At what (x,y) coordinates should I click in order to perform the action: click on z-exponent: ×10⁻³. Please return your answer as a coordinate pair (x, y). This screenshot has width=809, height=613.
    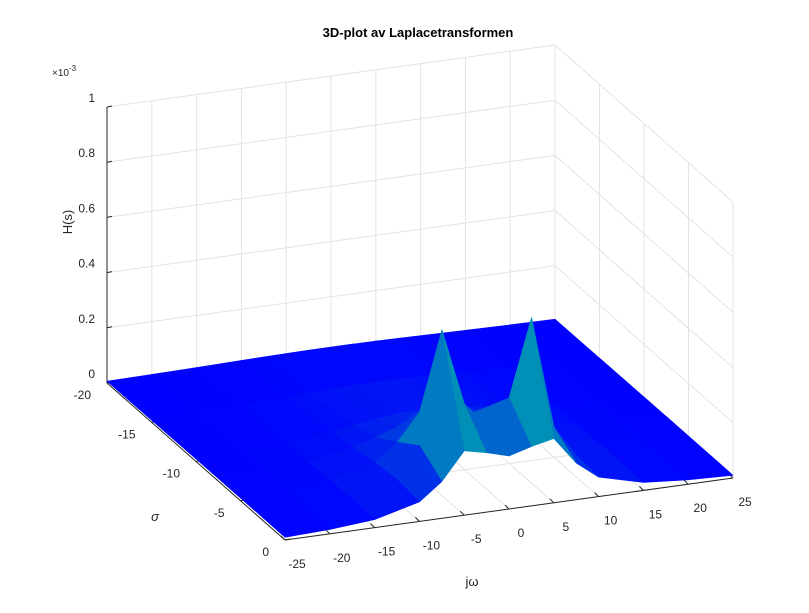
    Looking at the image, I should click on (64, 71).